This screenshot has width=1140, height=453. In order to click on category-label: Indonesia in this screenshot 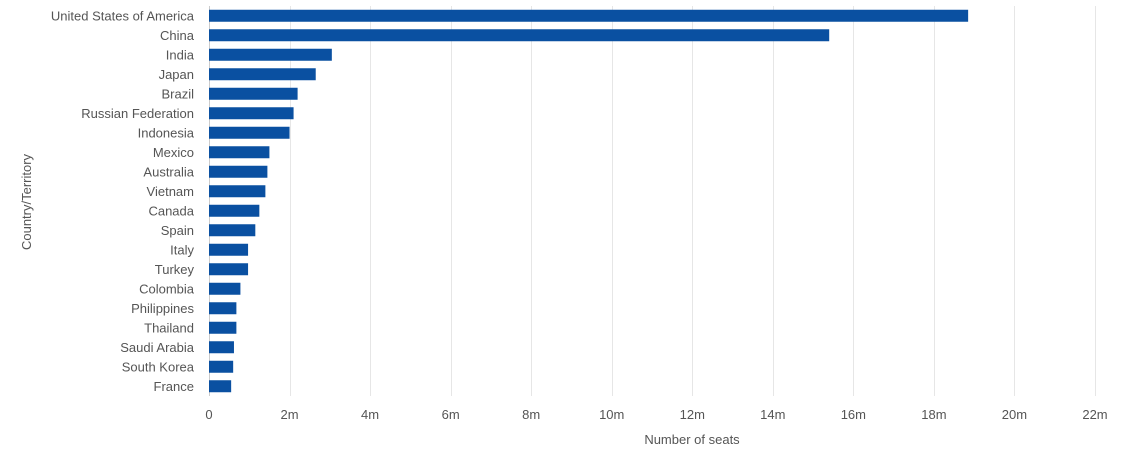, I will do `click(166, 132)`.